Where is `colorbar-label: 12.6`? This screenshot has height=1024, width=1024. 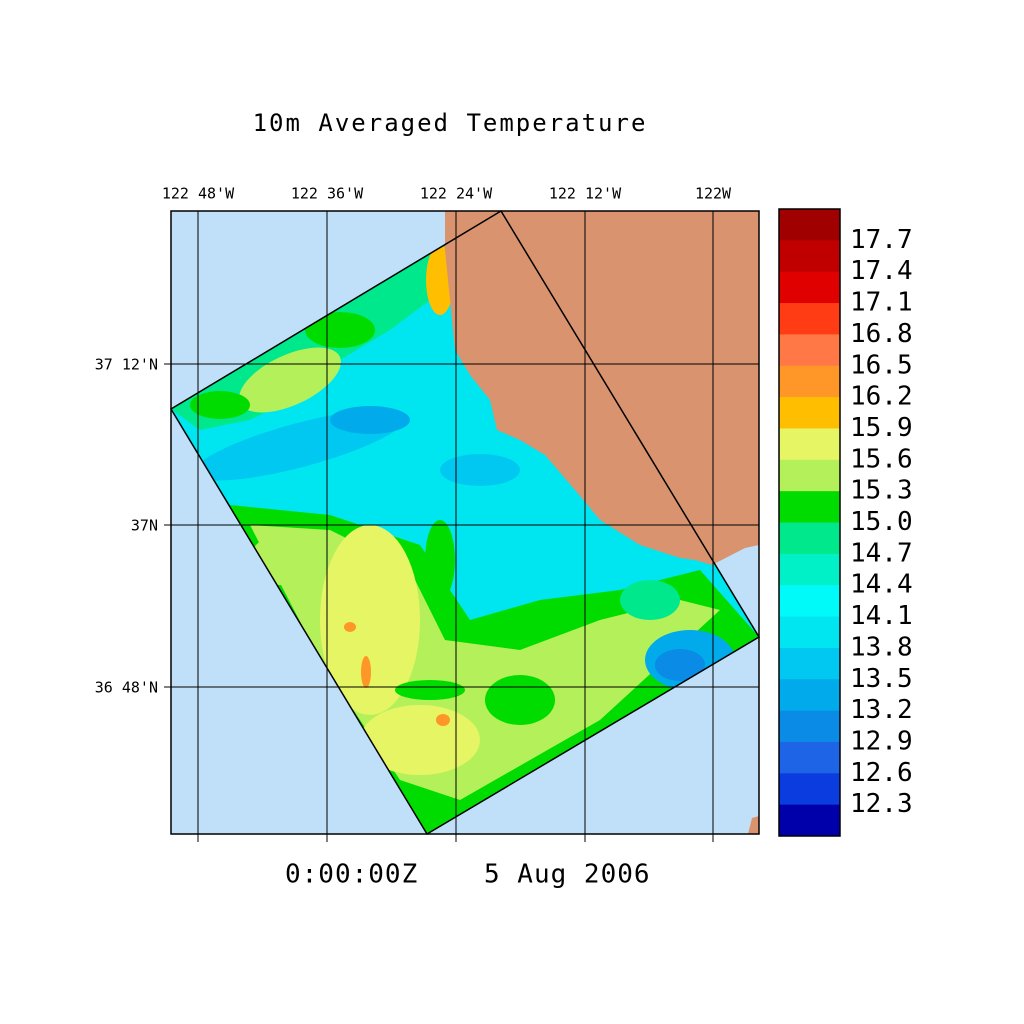 colorbar-label: 12.6 is located at coordinates (881, 773).